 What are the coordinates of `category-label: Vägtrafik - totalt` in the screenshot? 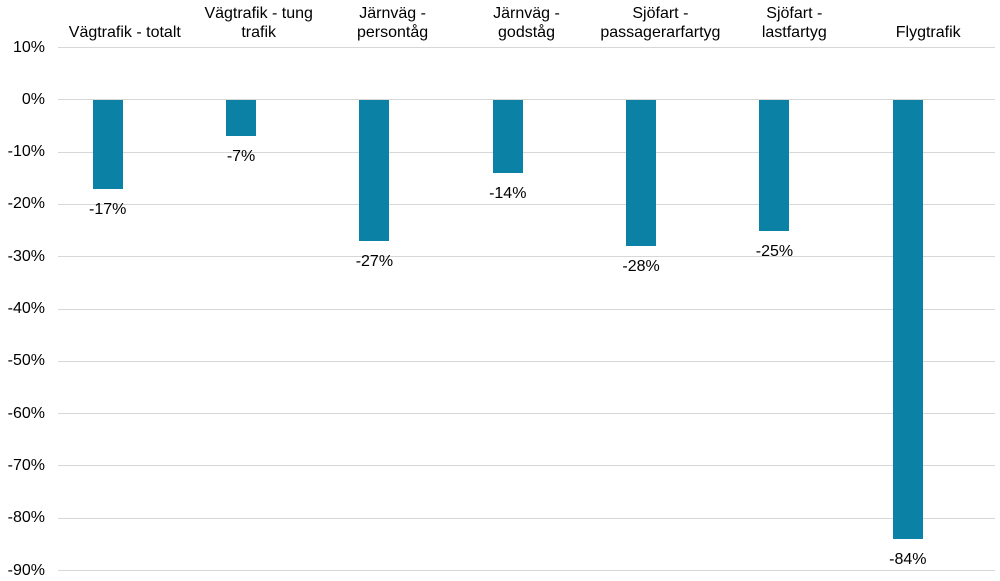 It's located at (125, 21).